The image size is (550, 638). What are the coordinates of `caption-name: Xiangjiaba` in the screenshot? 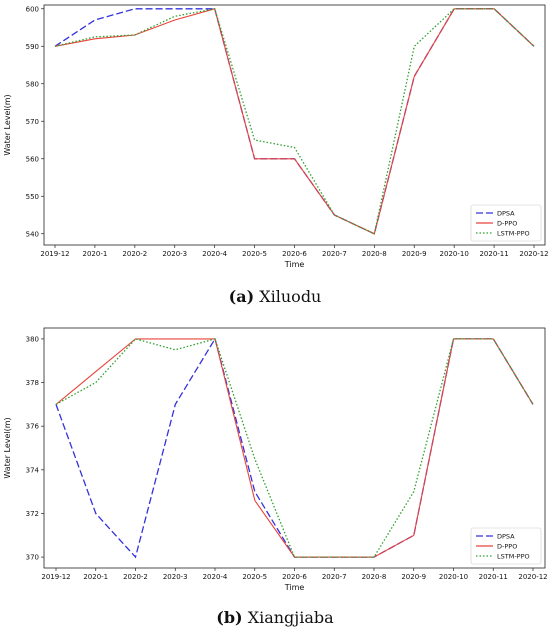 It's located at (290, 617).